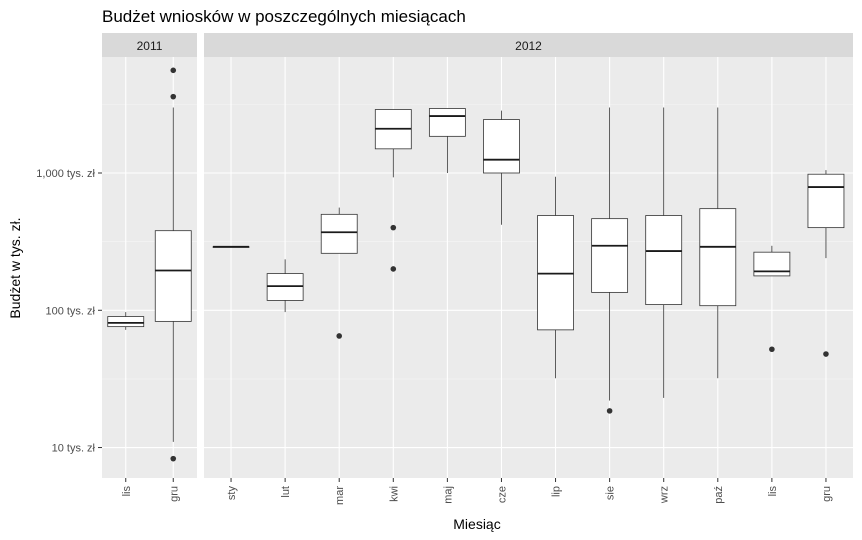 This screenshot has width=862, height=540. I want to click on box-wrz, so click(664, 252).